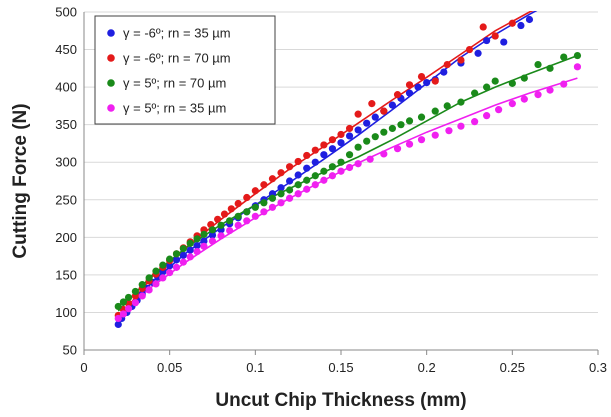 The image size is (611, 417). Describe the element at coordinates (512, 367) in the screenshot. I see `x-tick-label: 0.25` at that location.